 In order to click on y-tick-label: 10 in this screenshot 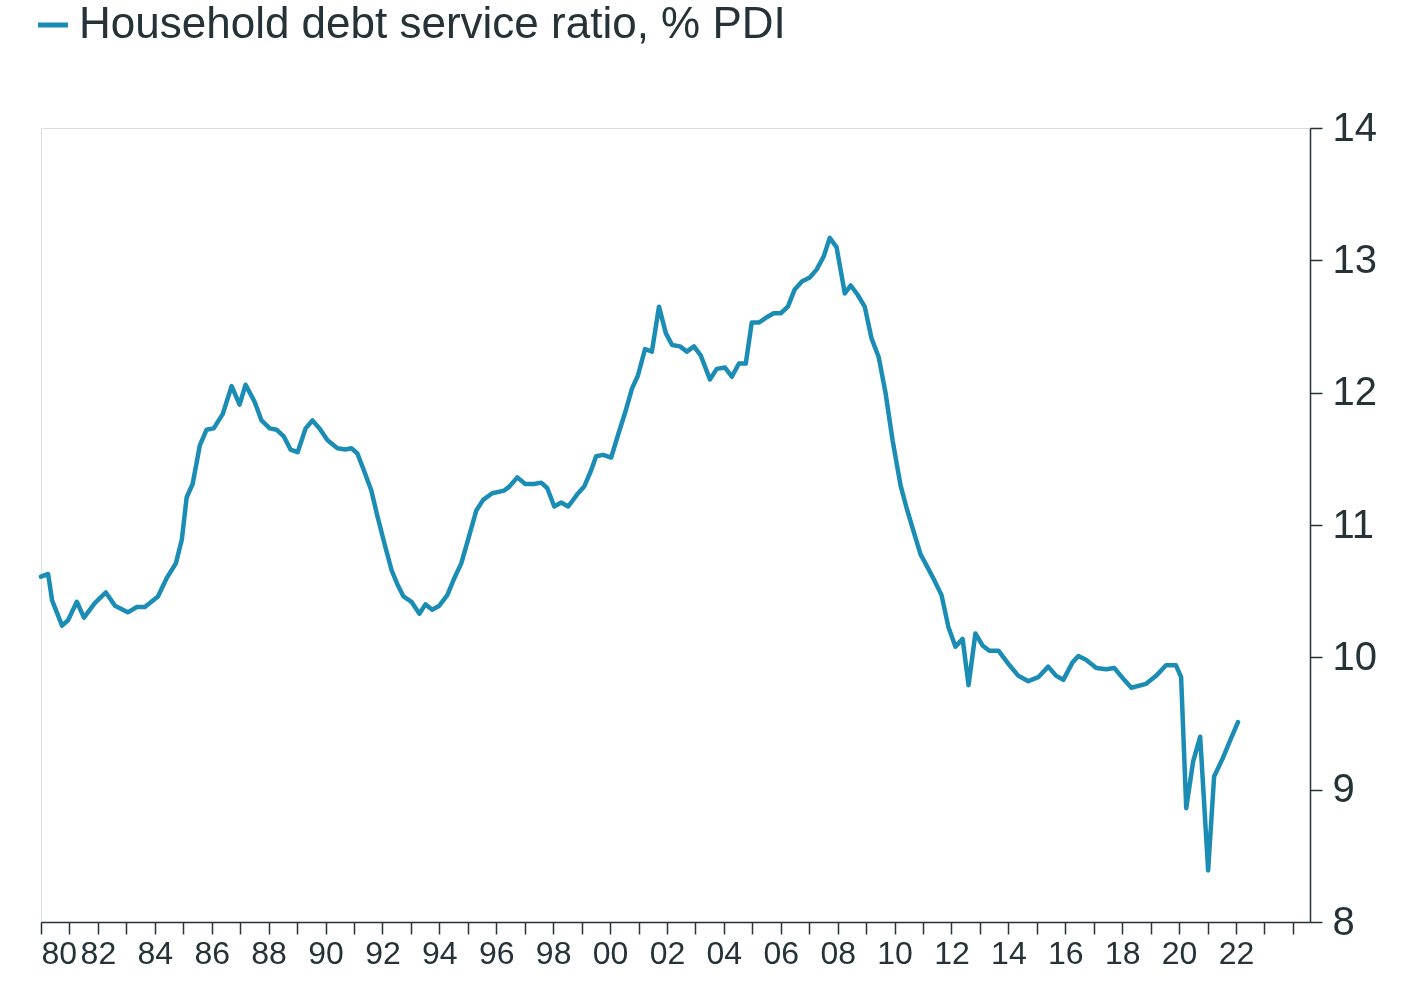, I will do `click(1354, 655)`.